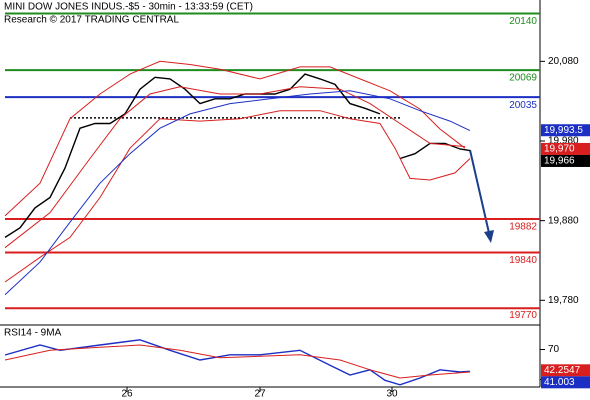 The width and height of the screenshot is (590, 400). Describe the element at coordinates (523, 21) in the screenshot. I see `level-label: 20140` at that location.